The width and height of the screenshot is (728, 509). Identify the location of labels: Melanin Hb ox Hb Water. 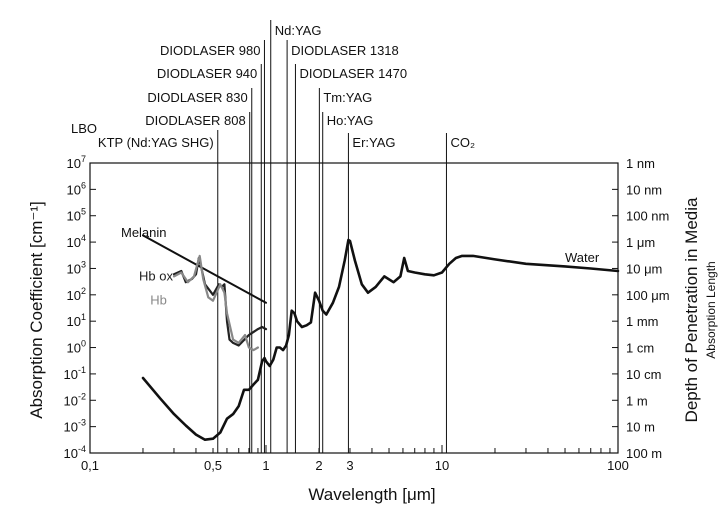
(360, 266).